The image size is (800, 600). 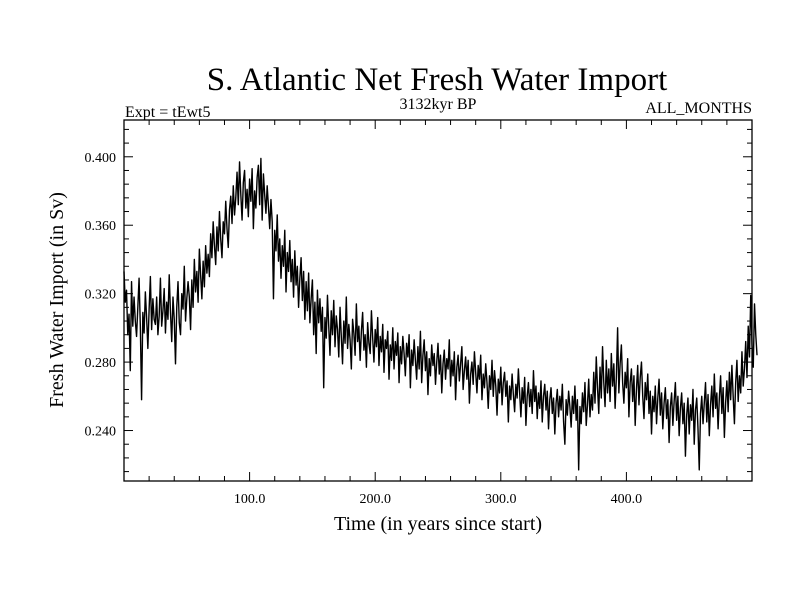 What do you see at coordinates (438, 499) in the screenshot?
I see `x-tick-labels: 100.0 200.0 300.0 400.0` at bounding box center [438, 499].